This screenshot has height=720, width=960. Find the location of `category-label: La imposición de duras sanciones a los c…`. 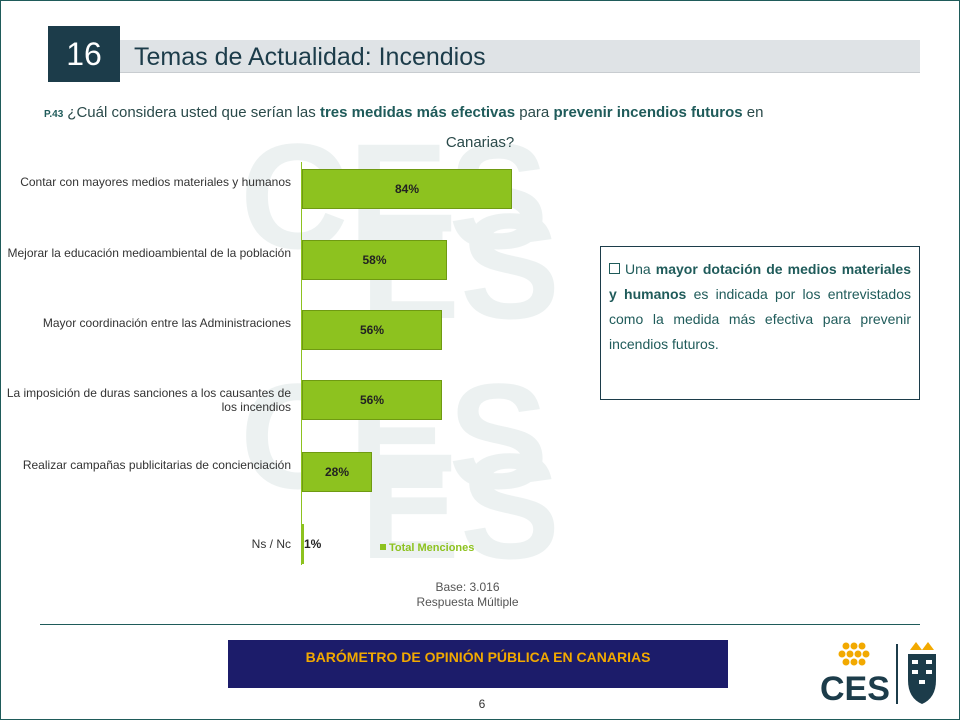

category-label: La imposición de duras sanciones a los c… is located at coordinates (148, 400).